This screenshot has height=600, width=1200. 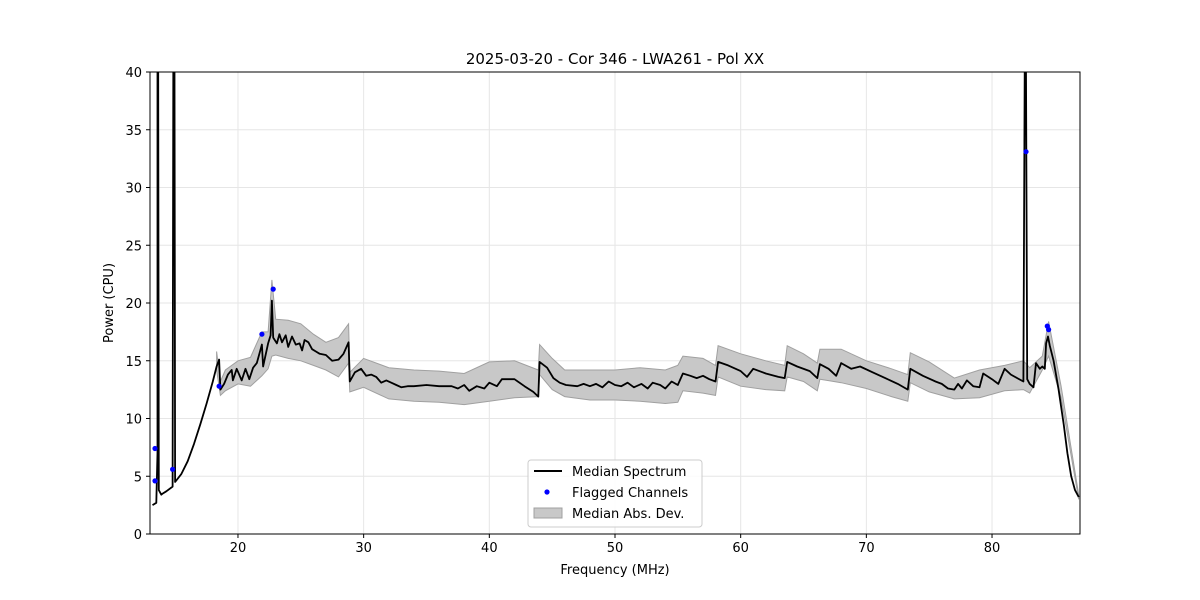 I want to click on x-tick-label: 70, so click(x=866, y=548).